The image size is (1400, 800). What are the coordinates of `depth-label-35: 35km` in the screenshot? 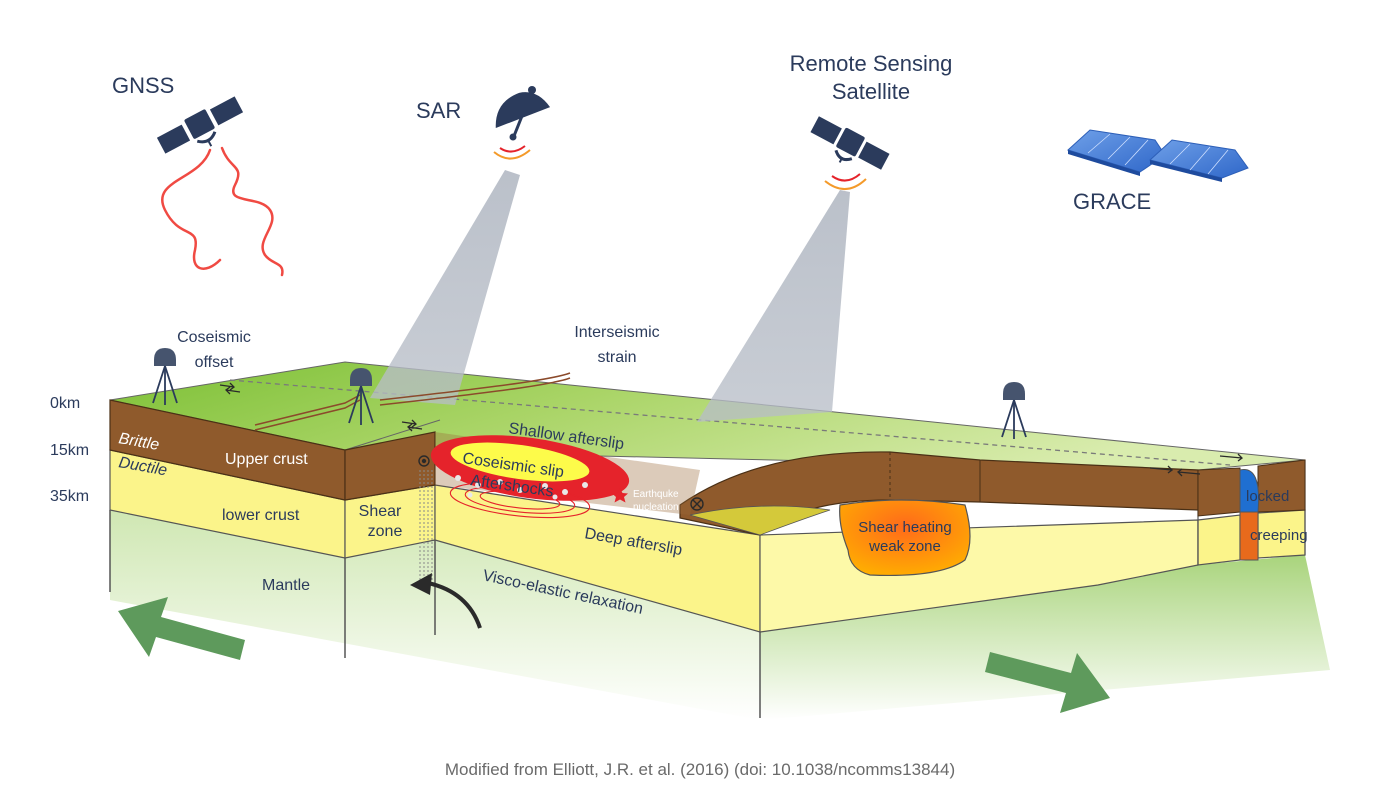 It's located at (69, 496).